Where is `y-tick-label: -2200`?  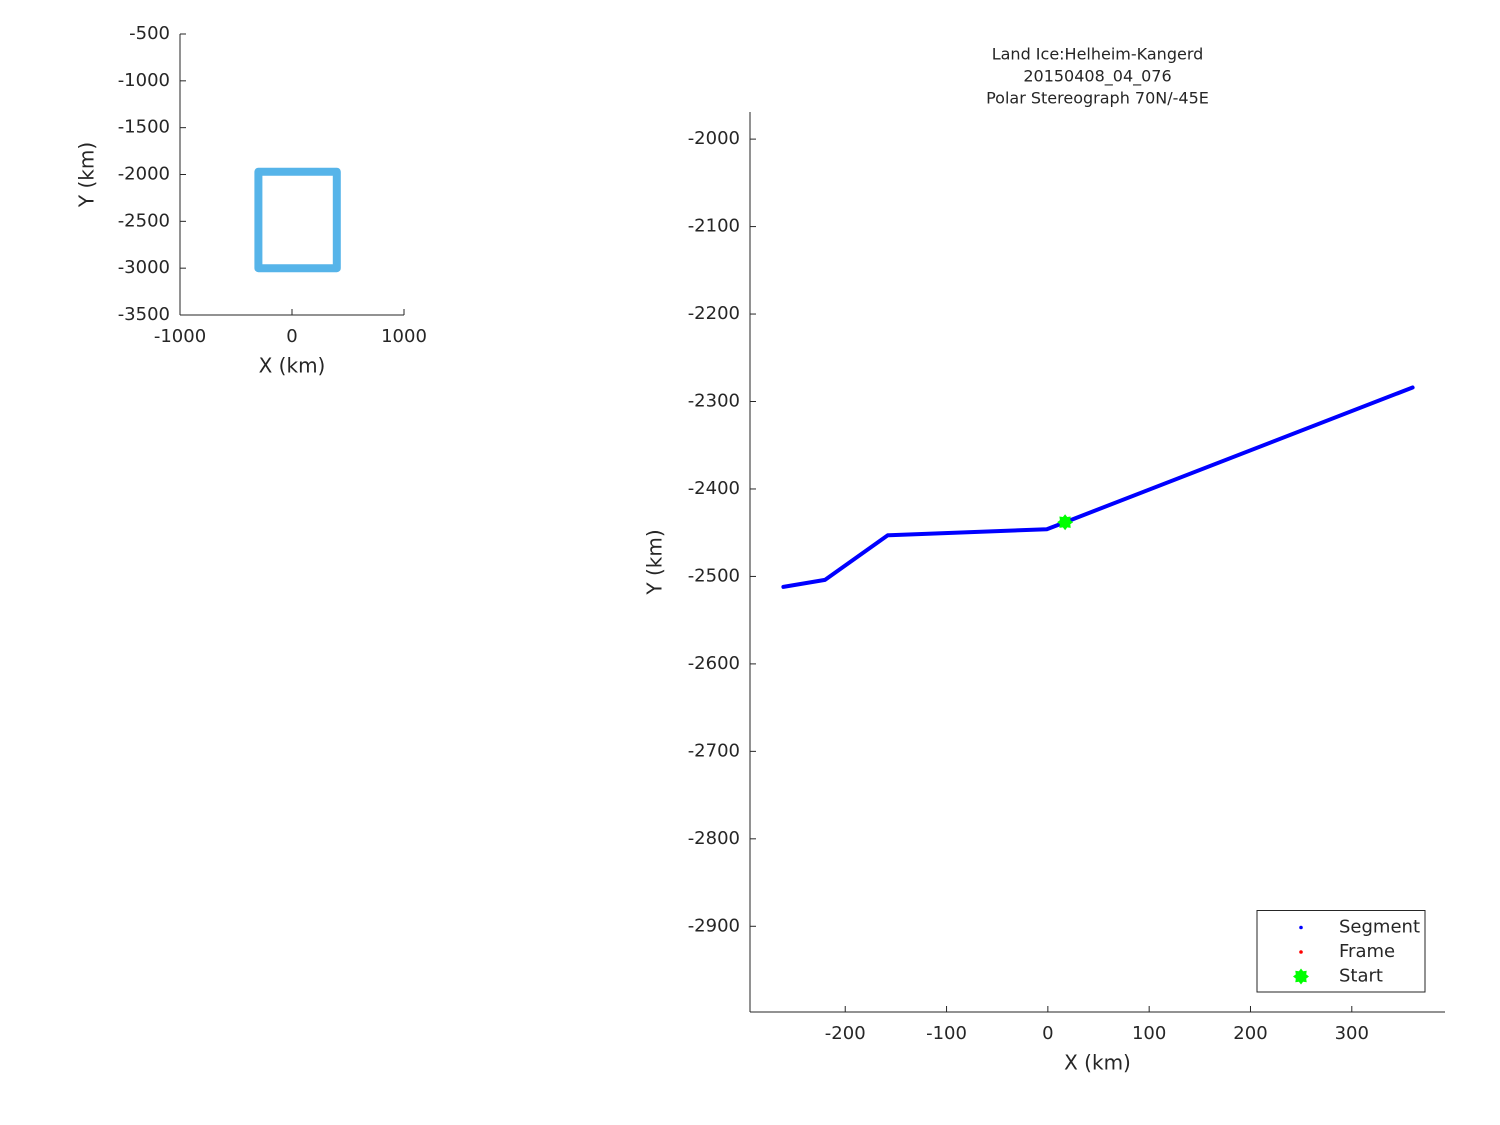
y-tick-label: -2200 is located at coordinates (714, 313).